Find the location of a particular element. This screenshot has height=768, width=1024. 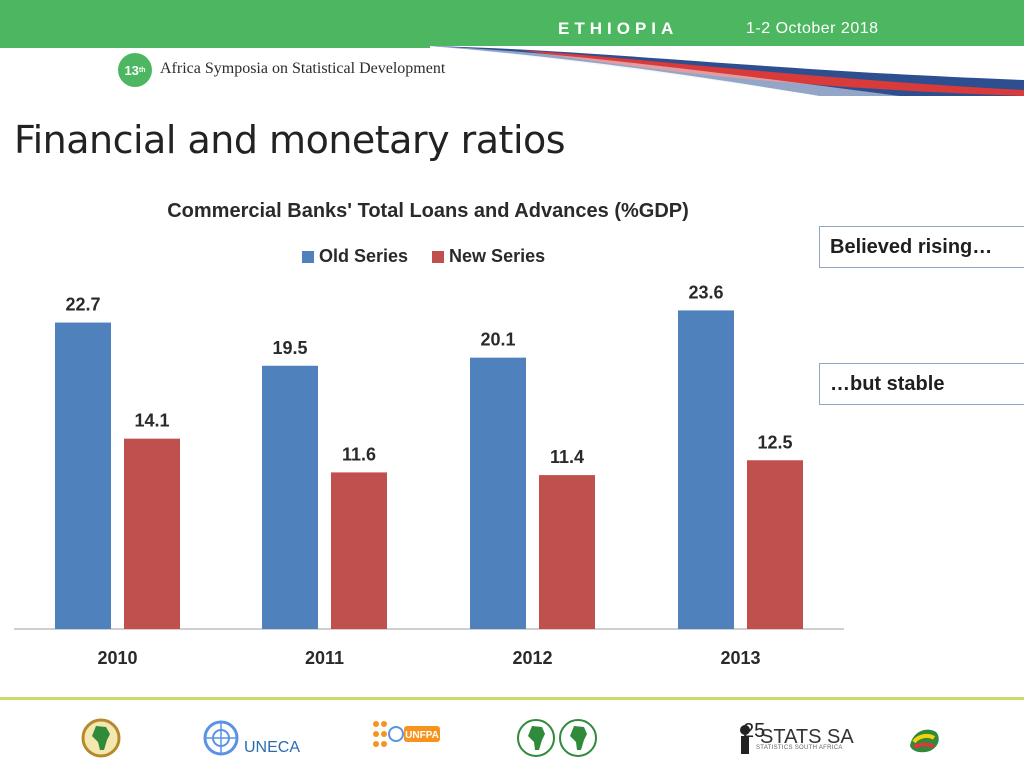

unfpa-logo: UNFPA is located at coordinates (406, 734).